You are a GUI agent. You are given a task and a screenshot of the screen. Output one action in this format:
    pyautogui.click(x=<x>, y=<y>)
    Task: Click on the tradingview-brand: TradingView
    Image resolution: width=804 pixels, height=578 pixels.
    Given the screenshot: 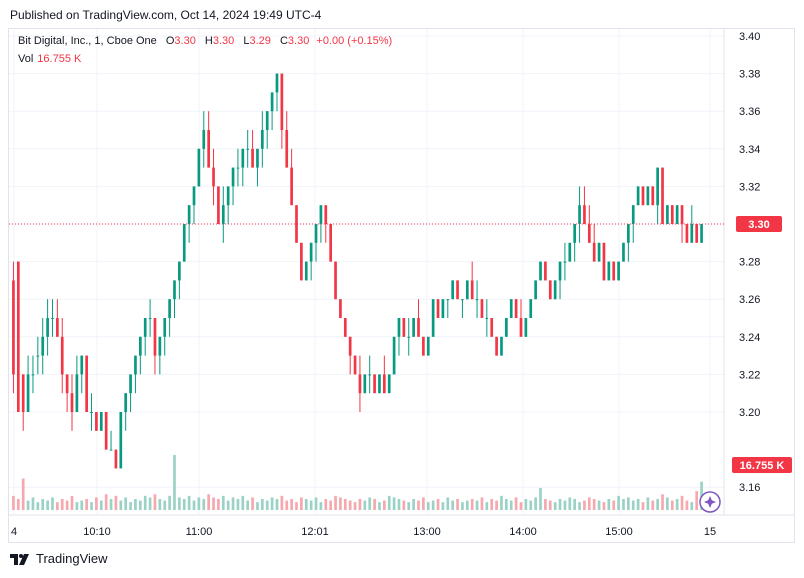 What is the action you would take?
    pyautogui.click(x=59, y=558)
    